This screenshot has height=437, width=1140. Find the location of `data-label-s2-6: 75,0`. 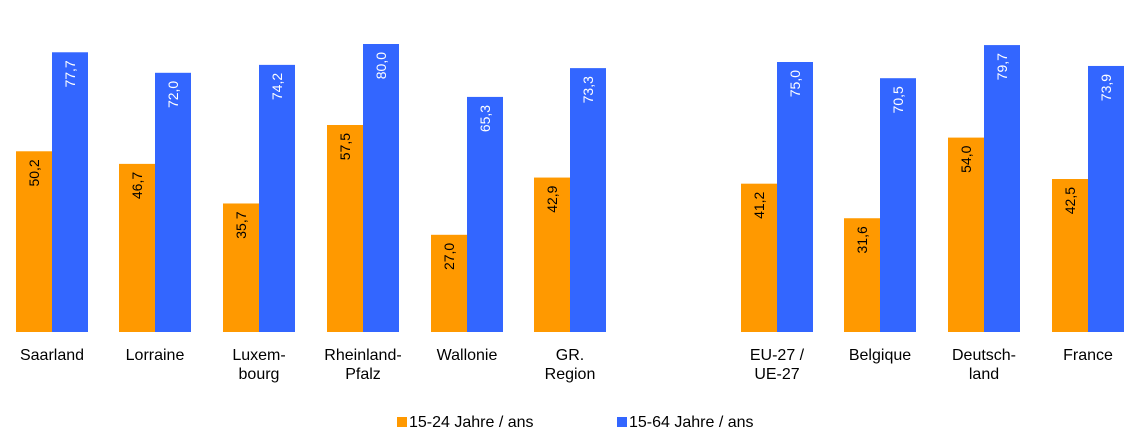

data-label-s2-6: 75,0 is located at coordinates (795, 83).